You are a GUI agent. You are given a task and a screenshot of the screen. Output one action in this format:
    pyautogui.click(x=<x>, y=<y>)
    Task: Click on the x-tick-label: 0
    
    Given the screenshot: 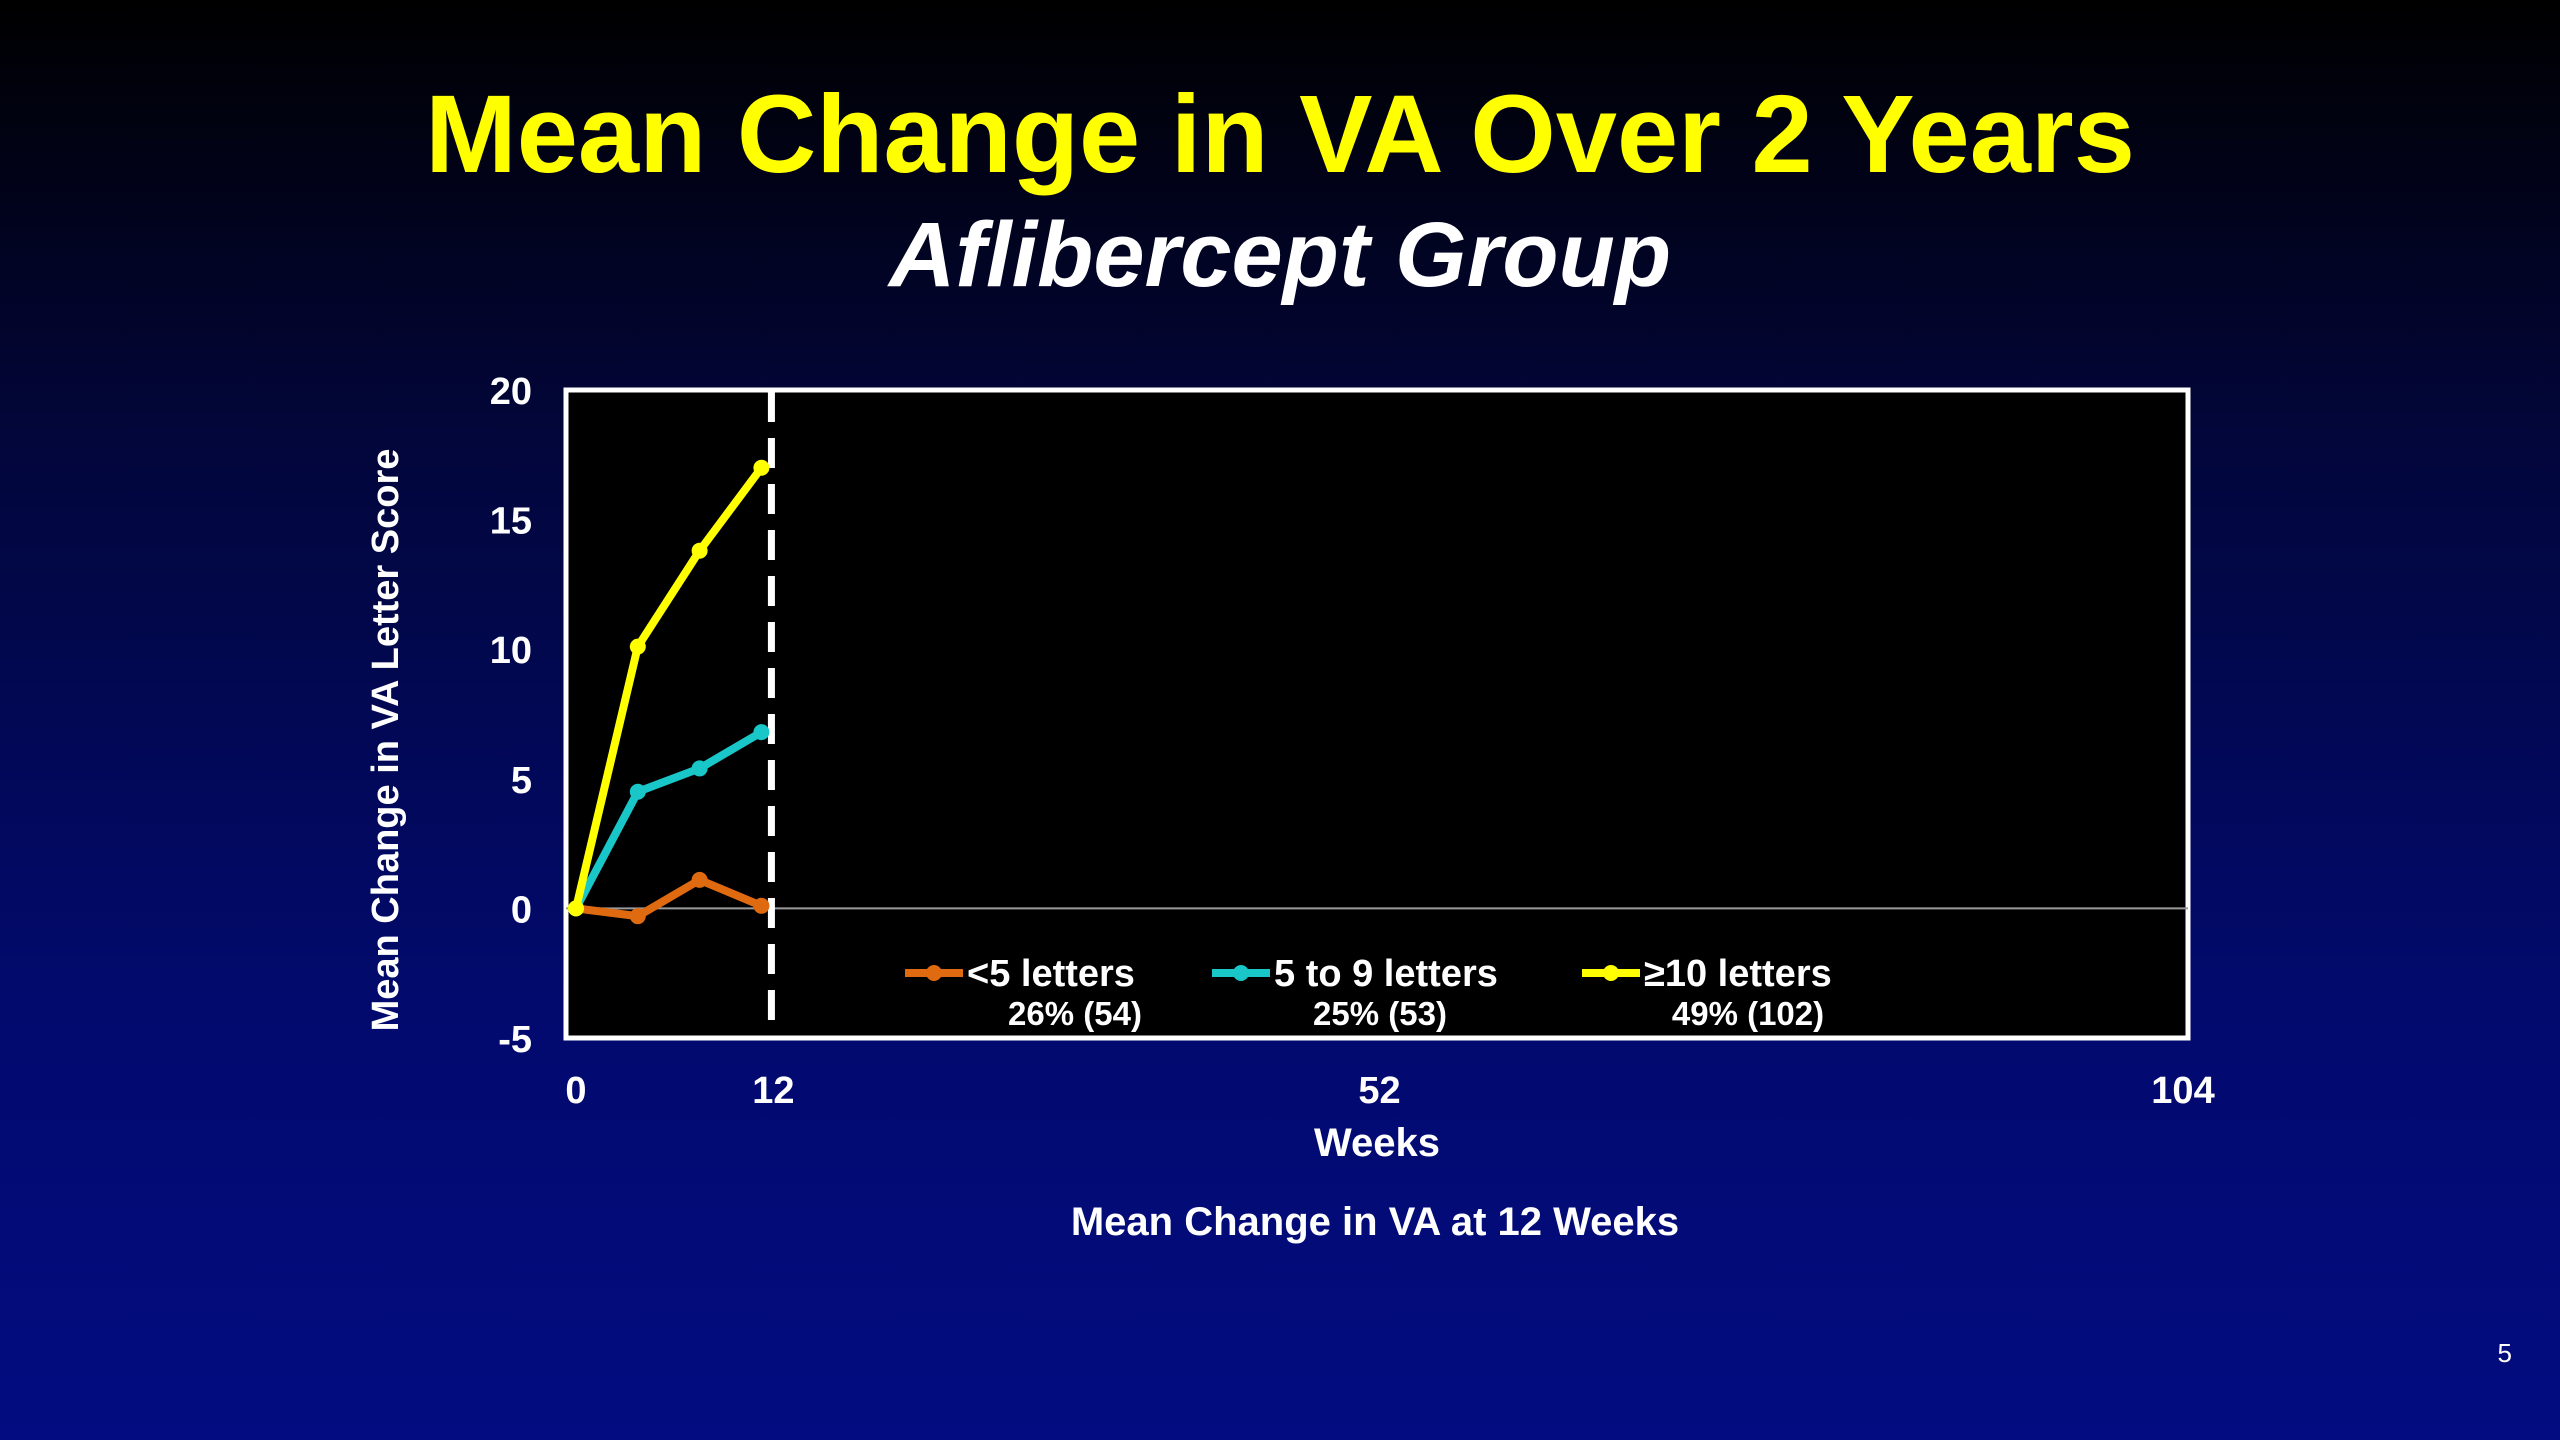 What is the action you would take?
    pyautogui.click(x=575, y=1091)
    